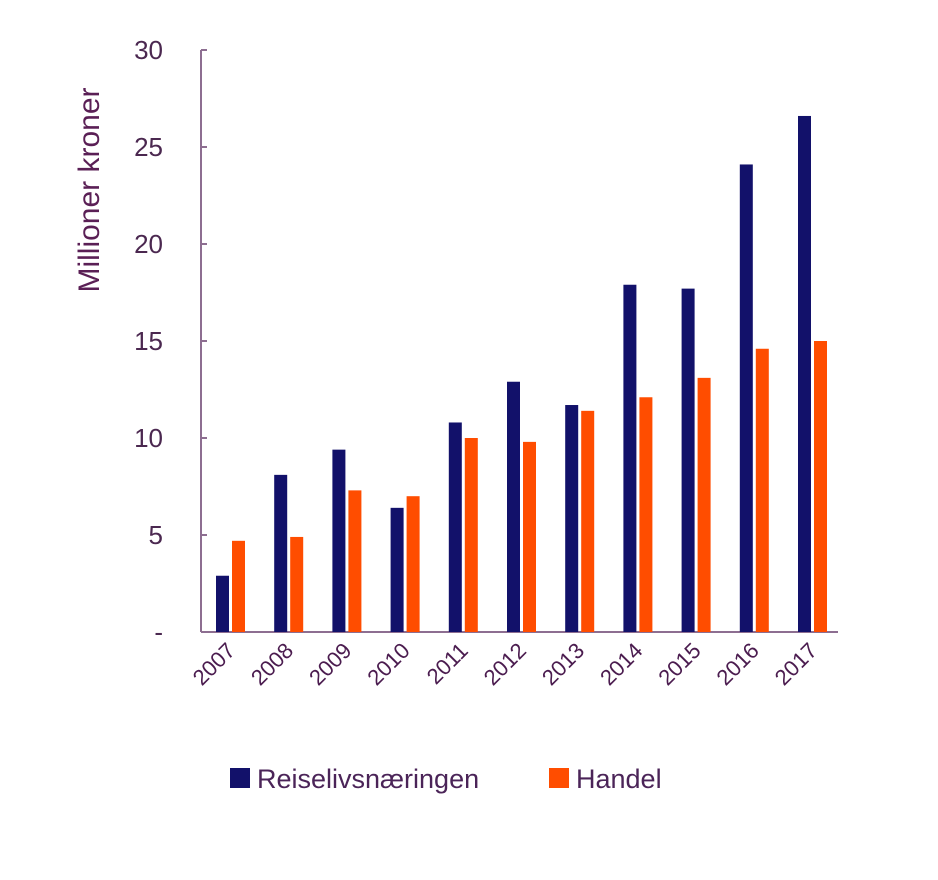 The width and height of the screenshot is (938, 880). What do you see at coordinates (646, 514) in the screenshot?
I see `bar-handel-2014` at bounding box center [646, 514].